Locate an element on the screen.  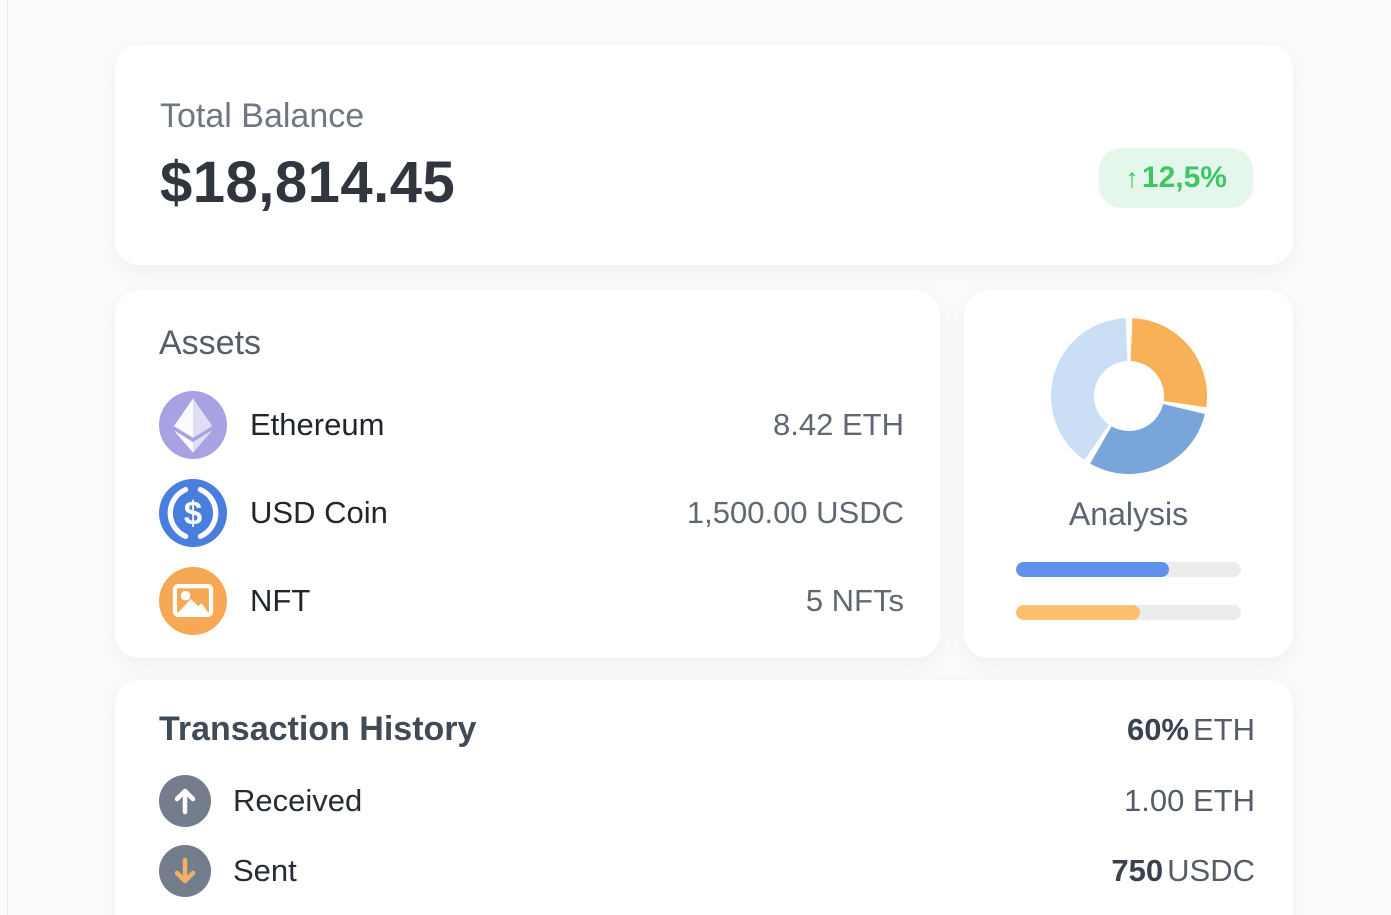
transaction-value: 750 USDC is located at coordinates (1183, 870).